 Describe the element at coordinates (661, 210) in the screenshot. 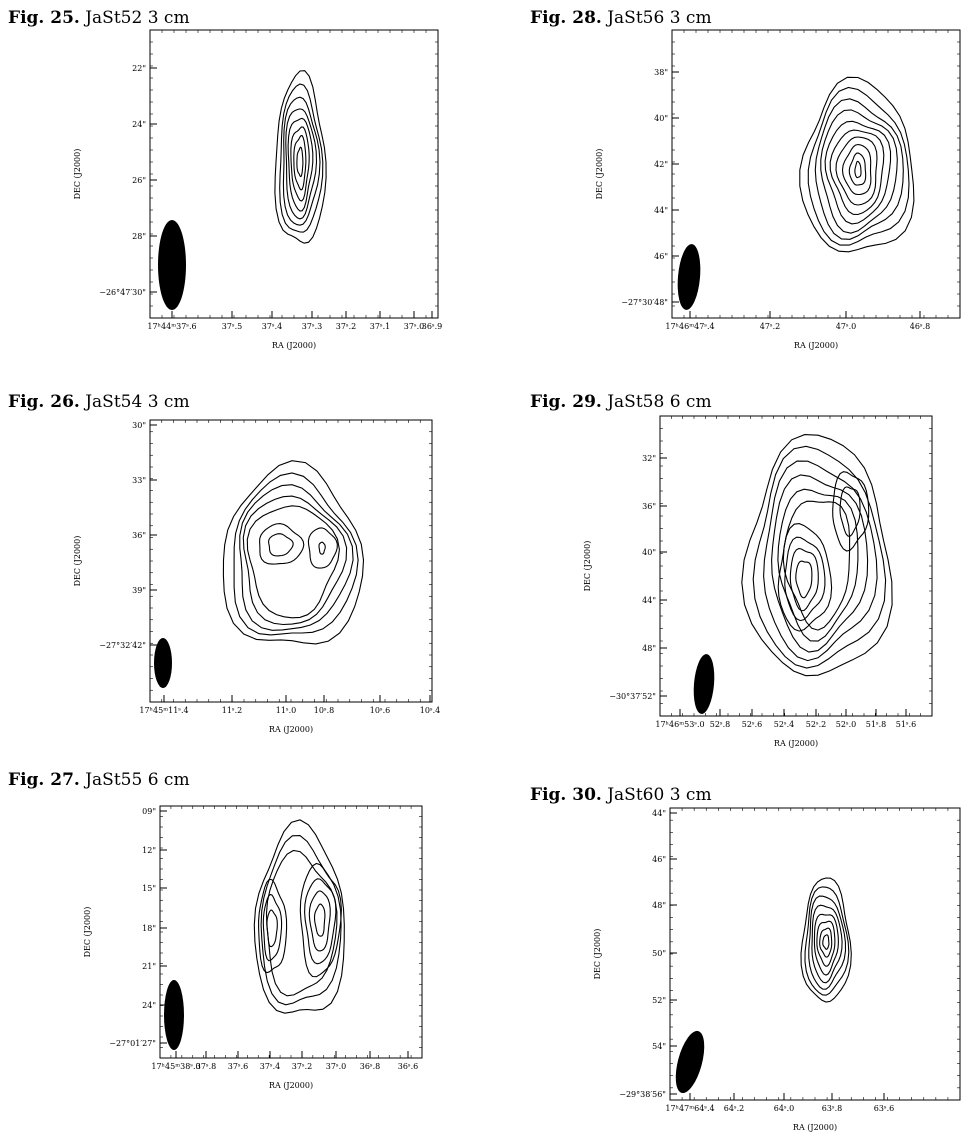

I see `fig28-ytick-label: 44"` at that location.